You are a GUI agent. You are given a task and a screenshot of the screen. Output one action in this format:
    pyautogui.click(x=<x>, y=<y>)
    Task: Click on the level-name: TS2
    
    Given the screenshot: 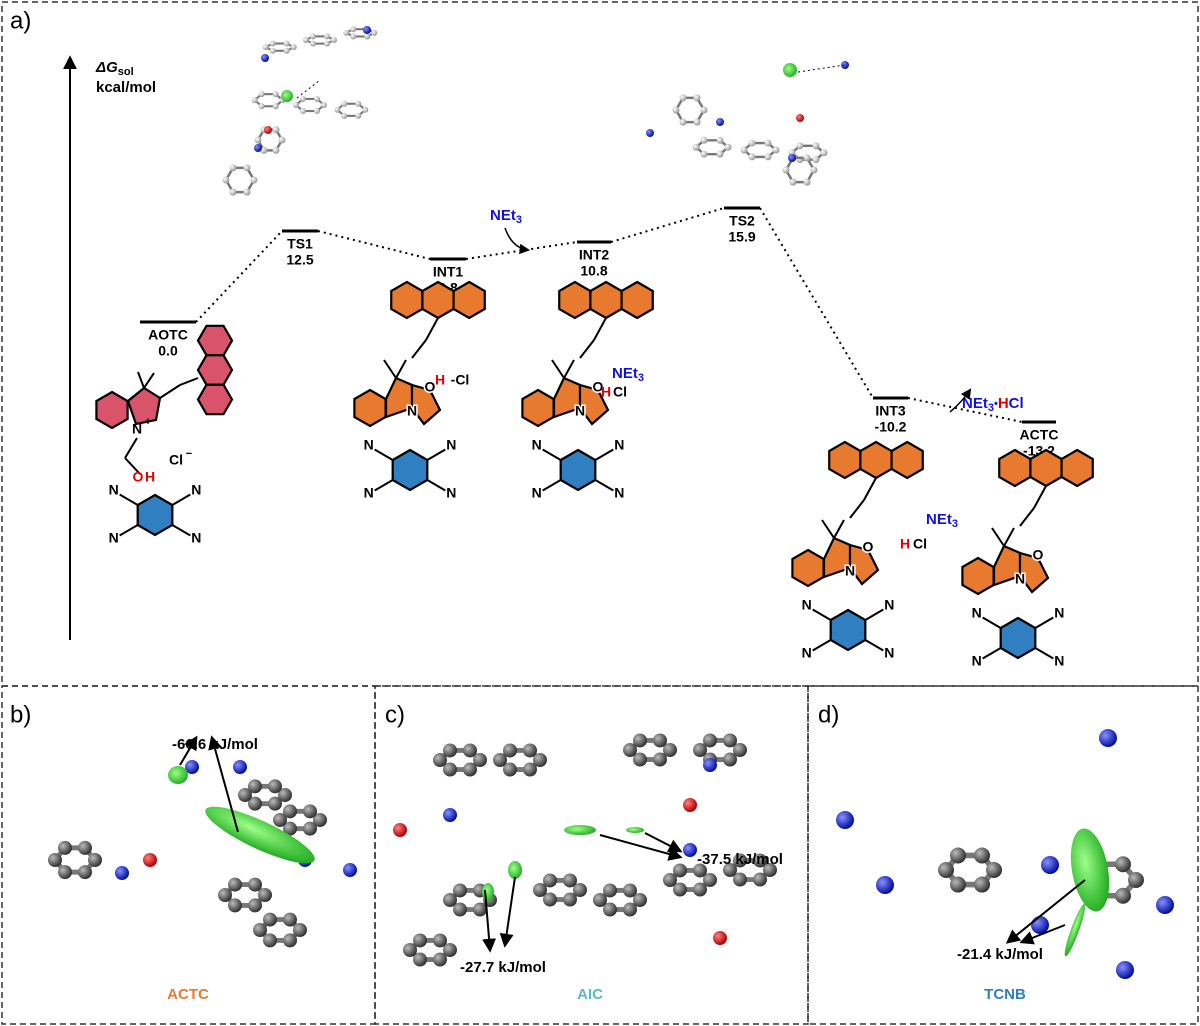 What is the action you would take?
    pyautogui.click(x=742, y=221)
    